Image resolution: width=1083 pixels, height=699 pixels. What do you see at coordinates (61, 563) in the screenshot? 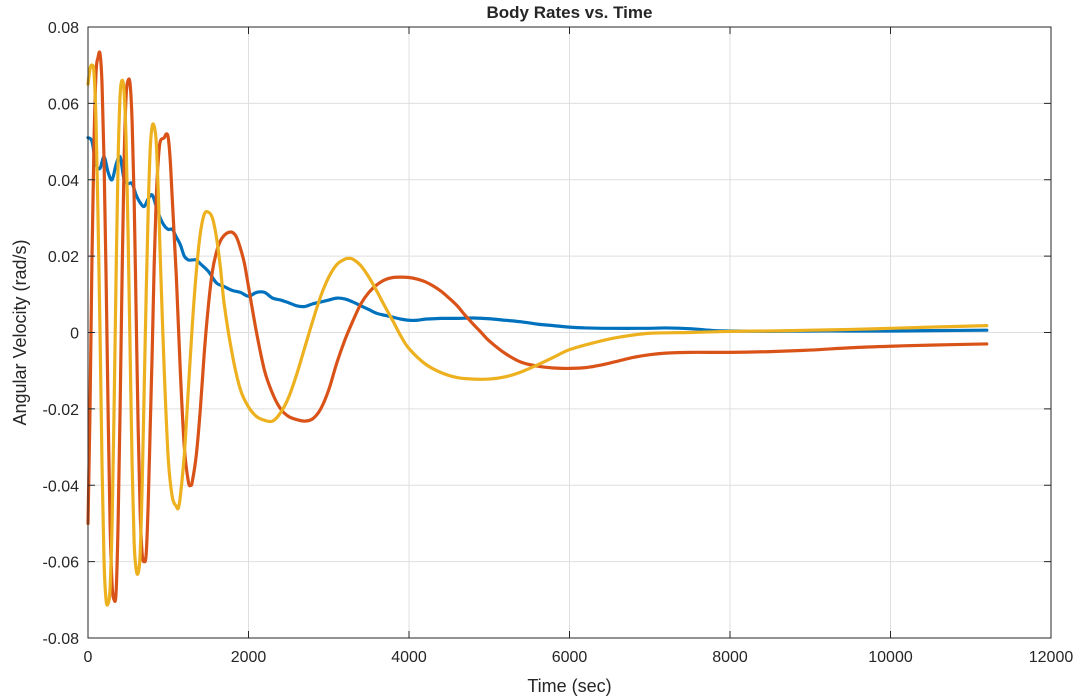
I see `y-tick-label: -0.06` at bounding box center [61, 563].